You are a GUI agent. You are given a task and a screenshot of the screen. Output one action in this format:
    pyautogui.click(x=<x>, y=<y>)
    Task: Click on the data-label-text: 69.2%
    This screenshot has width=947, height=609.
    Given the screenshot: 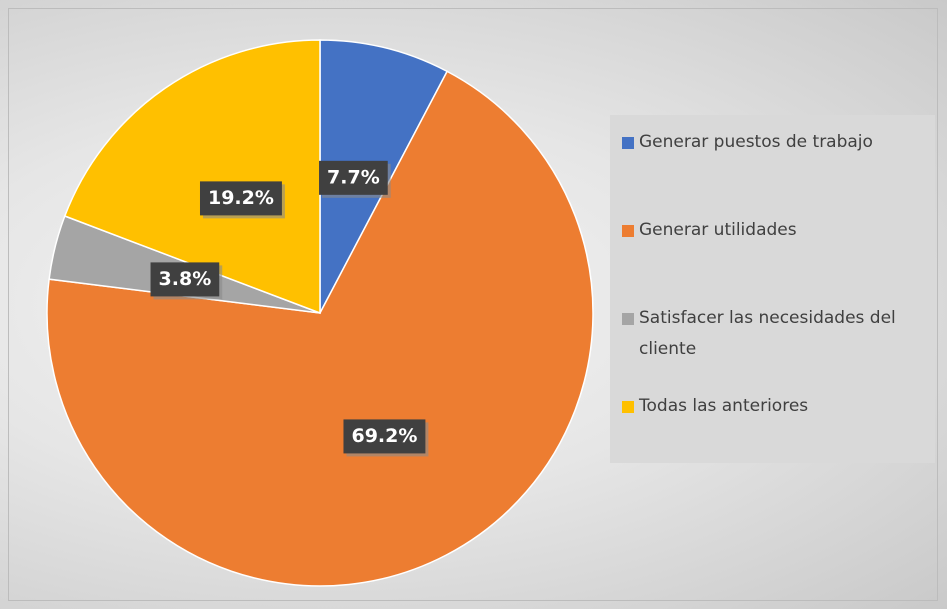 What is the action you would take?
    pyautogui.click(x=384, y=436)
    